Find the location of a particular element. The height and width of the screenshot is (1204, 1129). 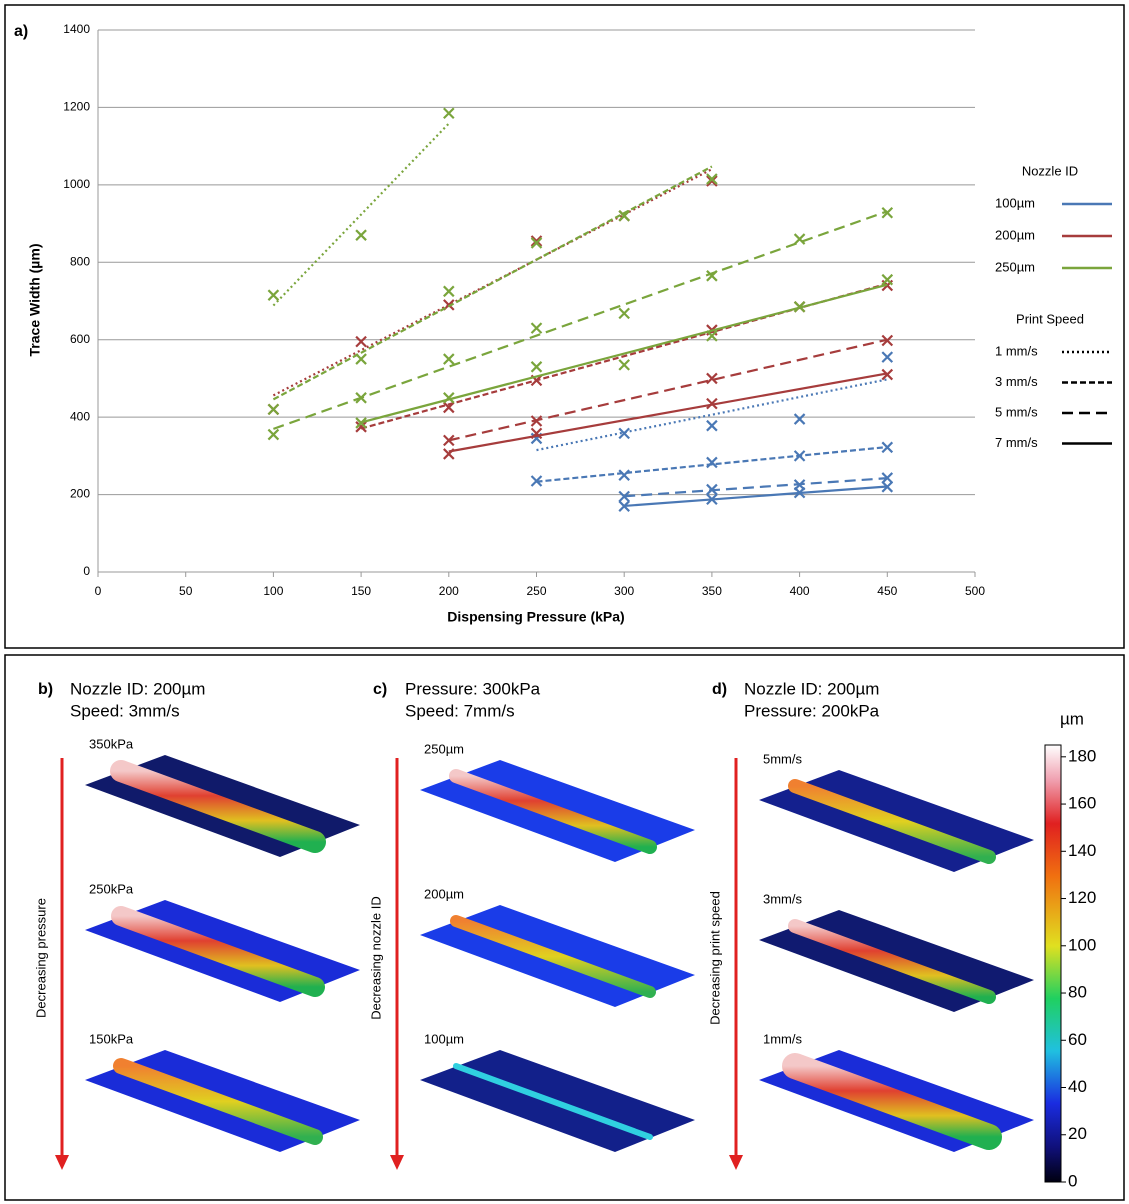

surface-label: 5mm/s is located at coordinates (783, 758).